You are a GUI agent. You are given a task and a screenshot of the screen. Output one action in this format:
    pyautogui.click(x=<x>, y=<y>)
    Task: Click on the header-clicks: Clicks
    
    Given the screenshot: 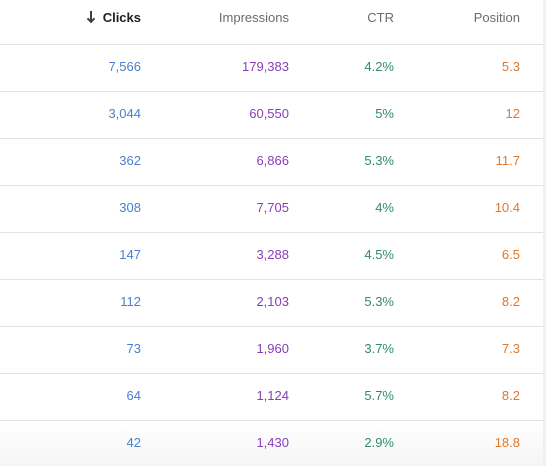 What is the action you would take?
    pyautogui.click(x=113, y=18)
    